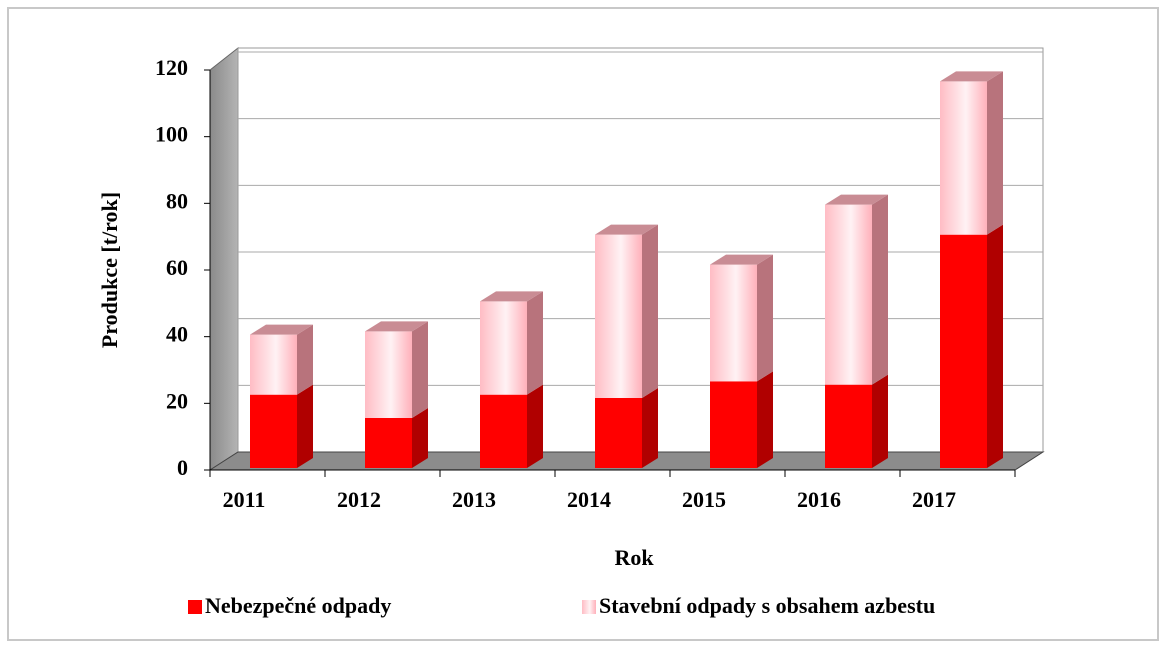 The image size is (1166, 648). What do you see at coordinates (224, 258) in the screenshot?
I see `side-wall` at bounding box center [224, 258].